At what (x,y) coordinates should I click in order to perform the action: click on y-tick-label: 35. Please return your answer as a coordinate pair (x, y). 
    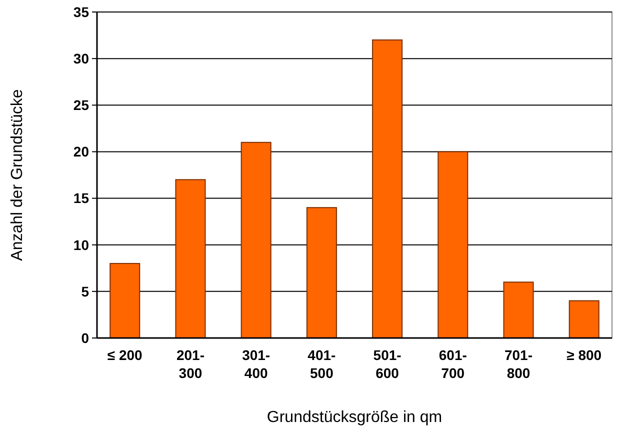
    Looking at the image, I should click on (81, 12).